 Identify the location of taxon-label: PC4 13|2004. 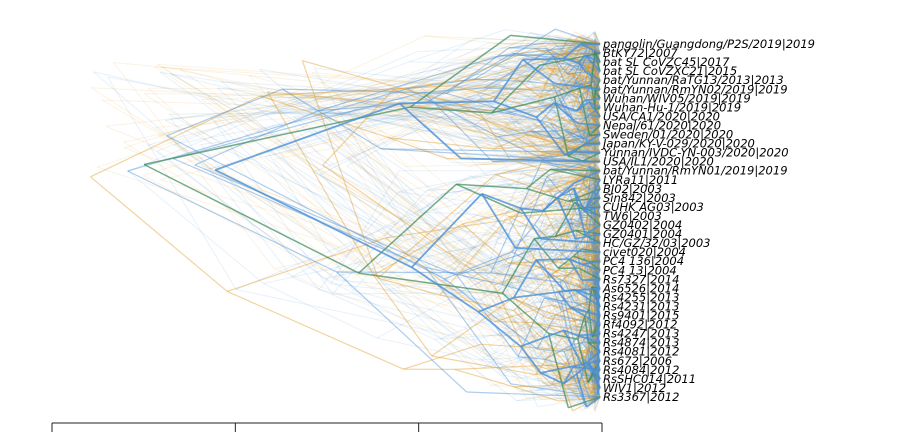
(640, 270).